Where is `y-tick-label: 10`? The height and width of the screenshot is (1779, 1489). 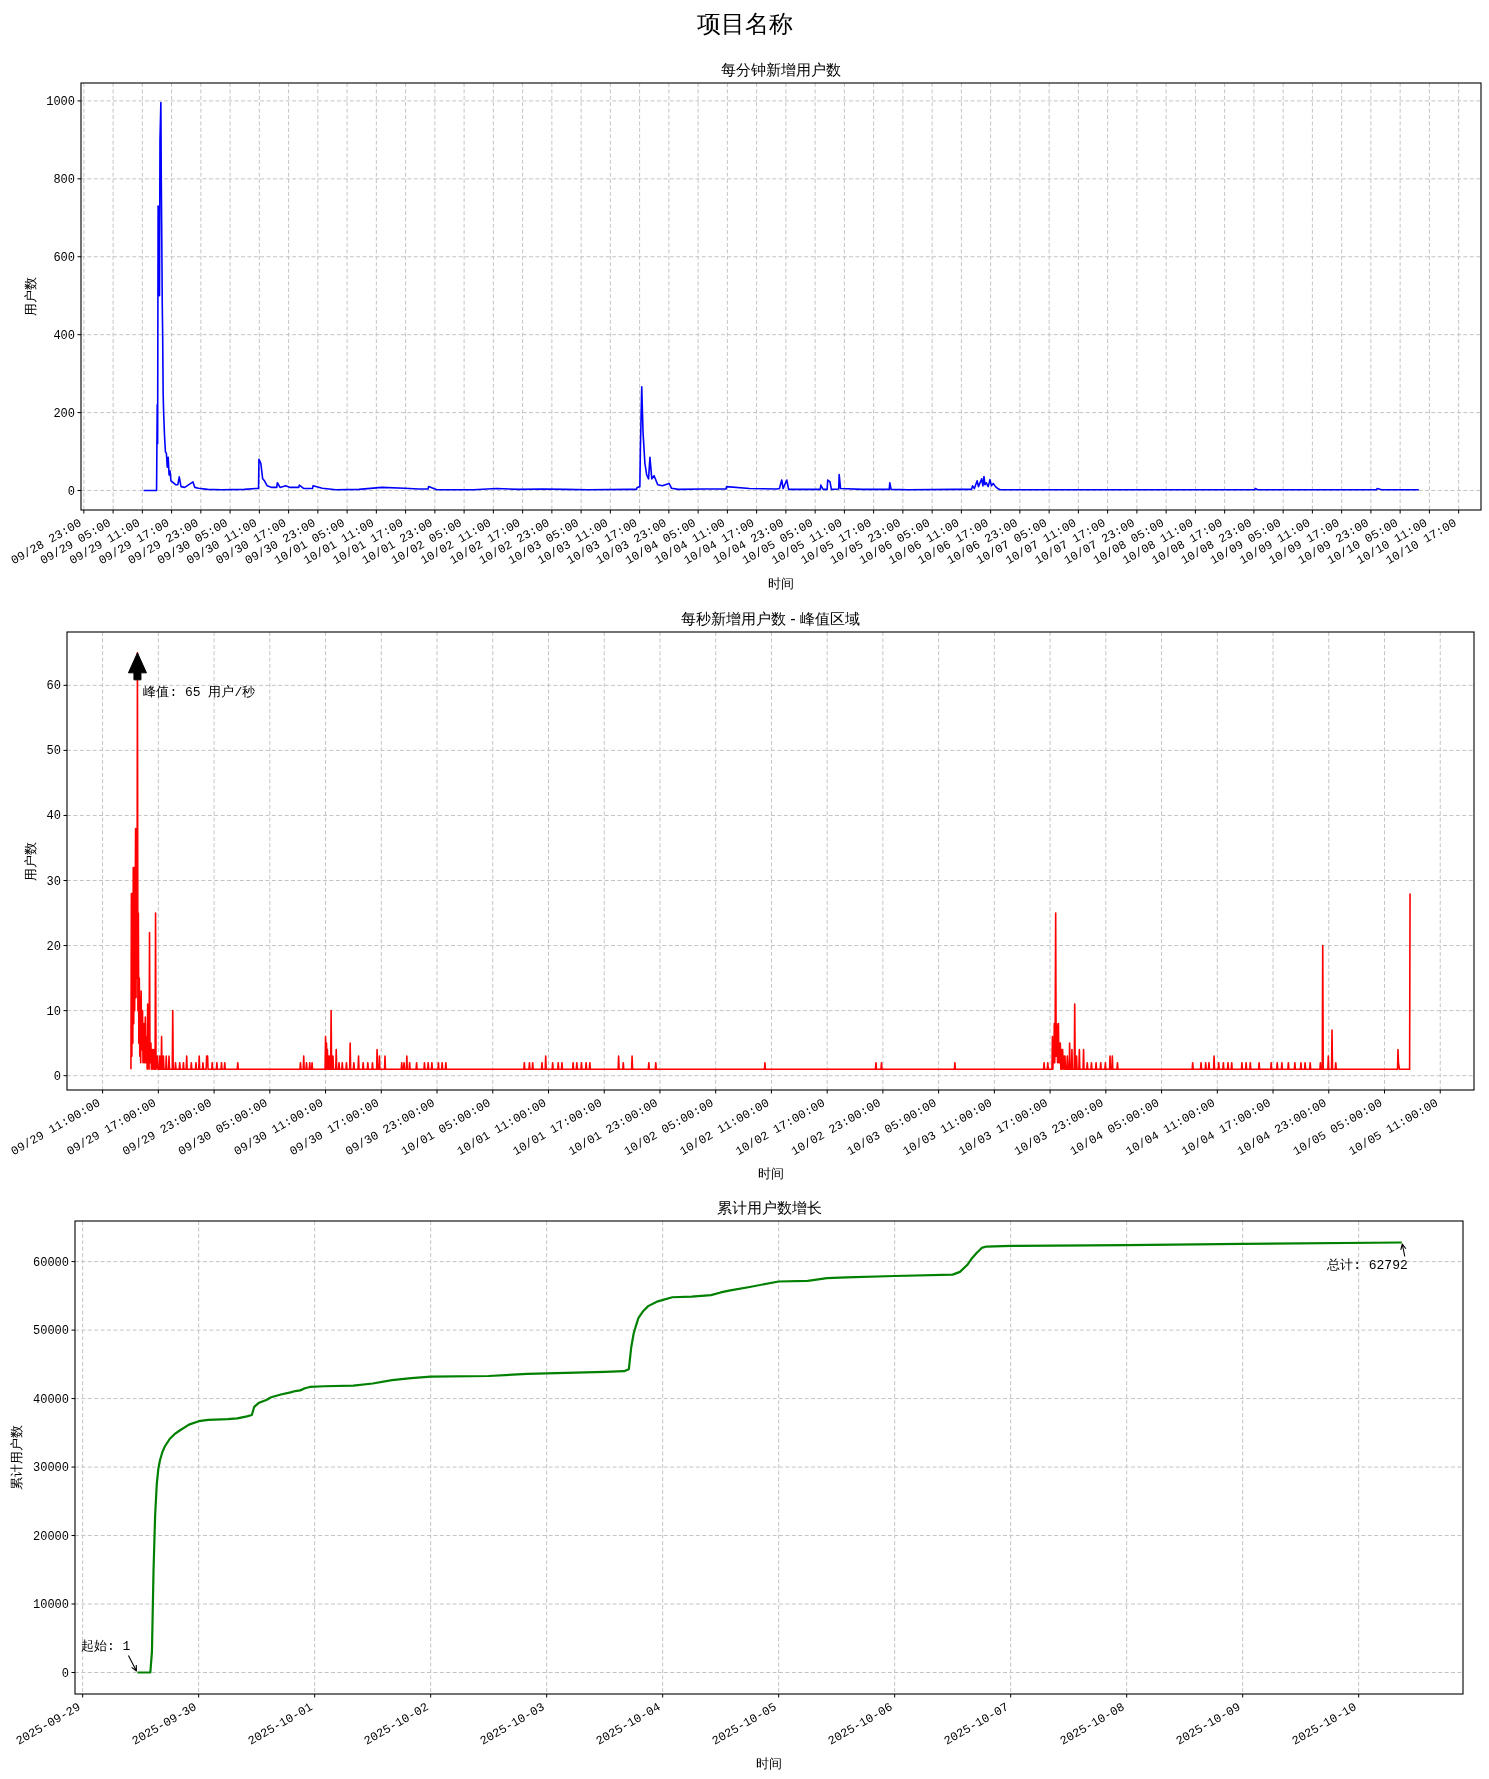
y-tick-label: 10 is located at coordinates (53, 1011).